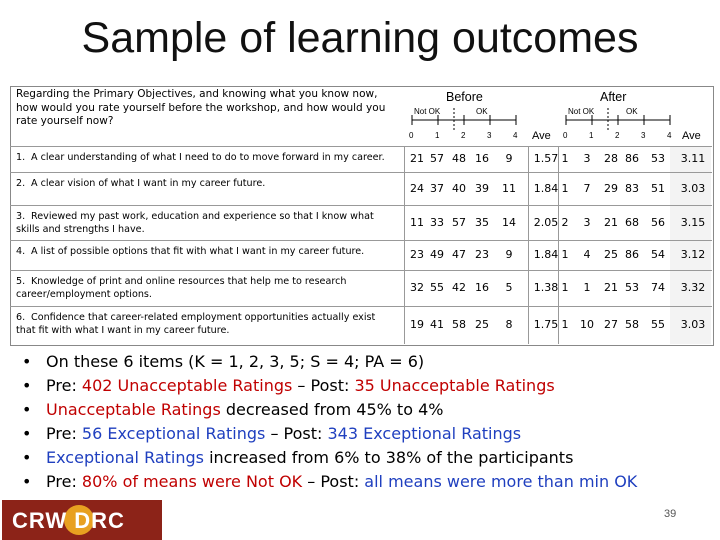  Describe the element at coordinates (546, 158) in the screenshot. I see `before-average: 1.57` at that location.